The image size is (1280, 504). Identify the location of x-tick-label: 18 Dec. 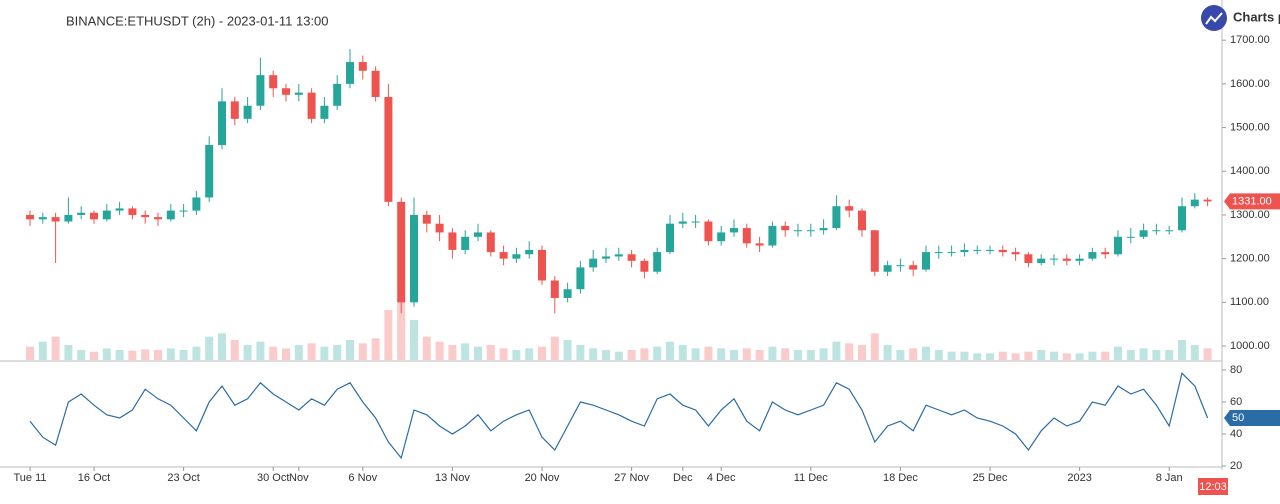
(900, 478).